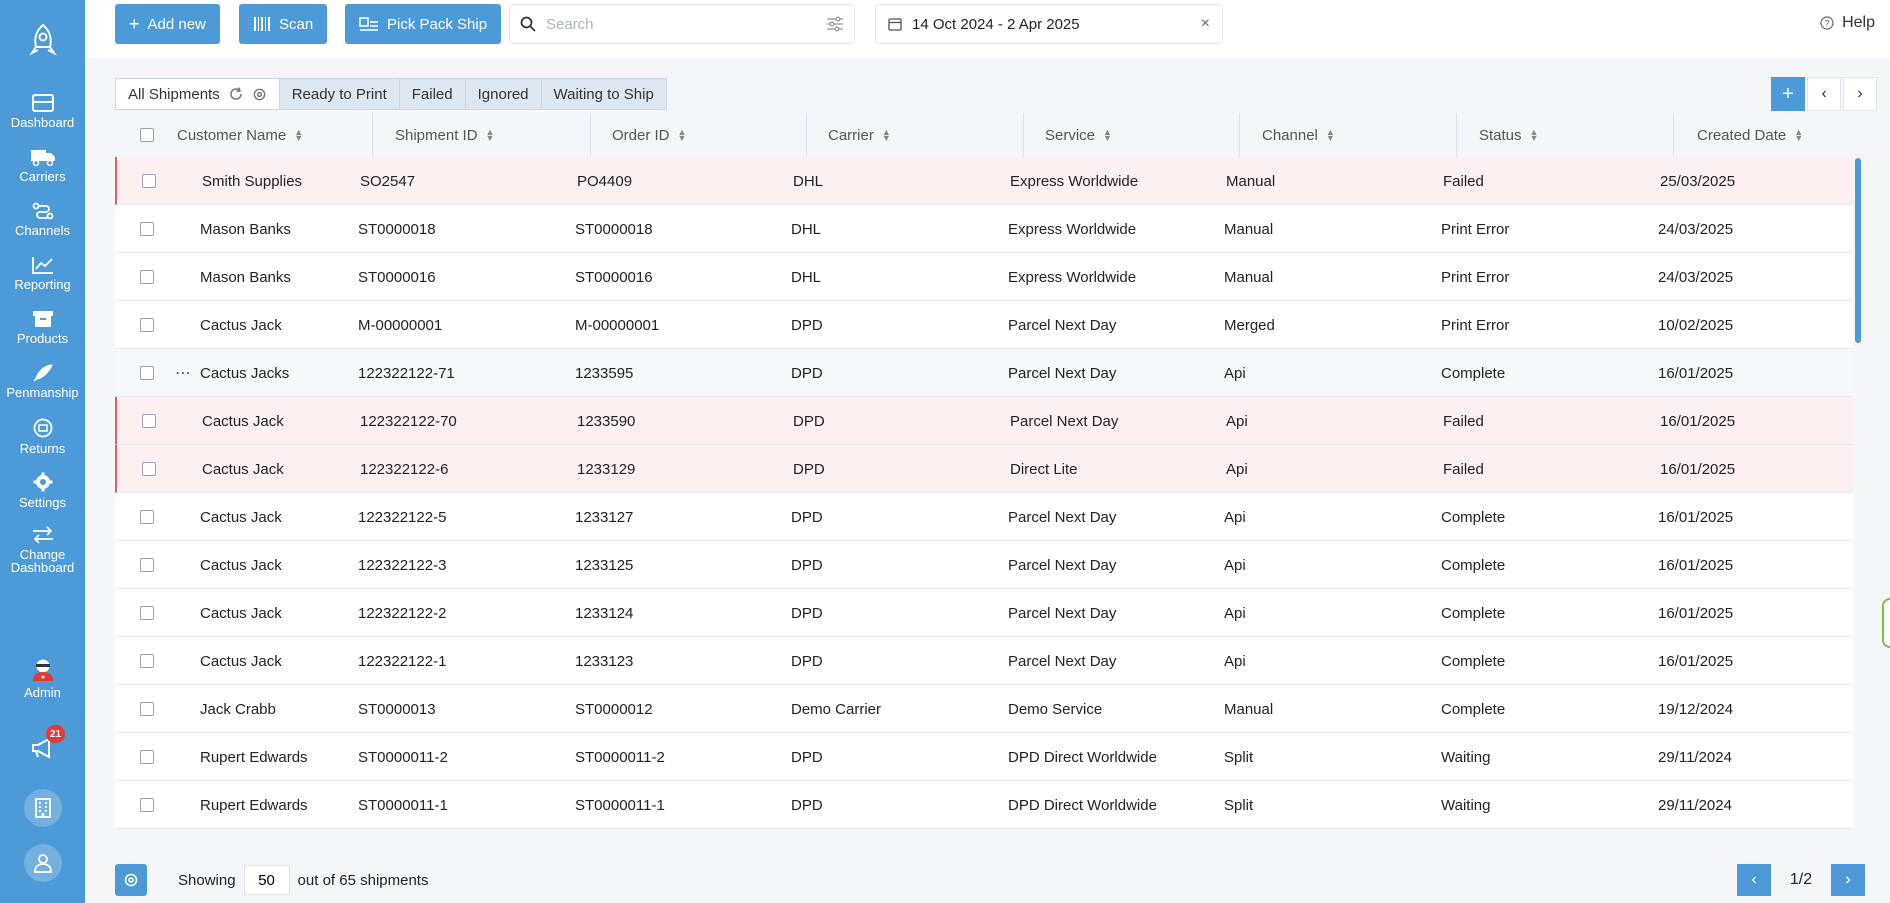 The width and height of the screenshot is (1890, 903). Describe the element at coordinates (503, 94) in the screenshot. I see `tab-ignored: Ignored` at that location.